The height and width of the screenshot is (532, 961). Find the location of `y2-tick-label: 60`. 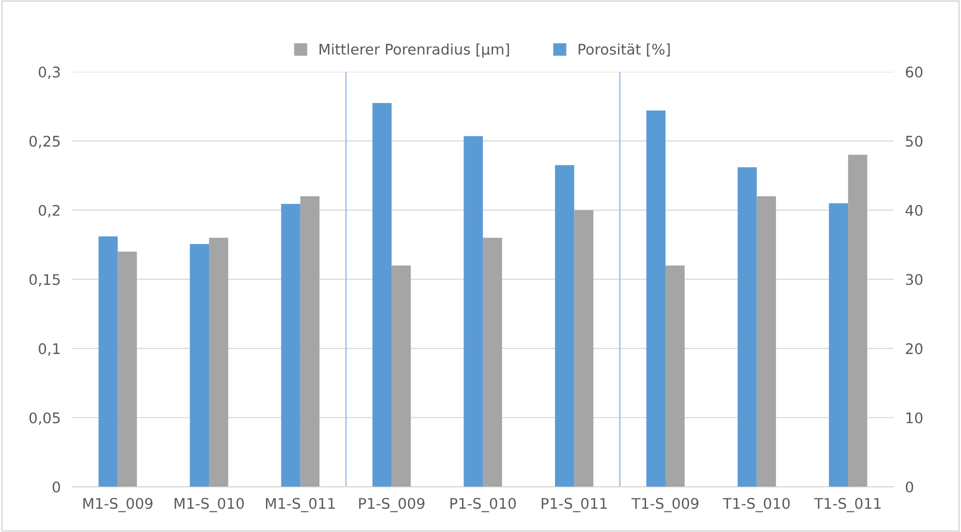

y2-tick-label: 60 is located at coordinates (914, 72).